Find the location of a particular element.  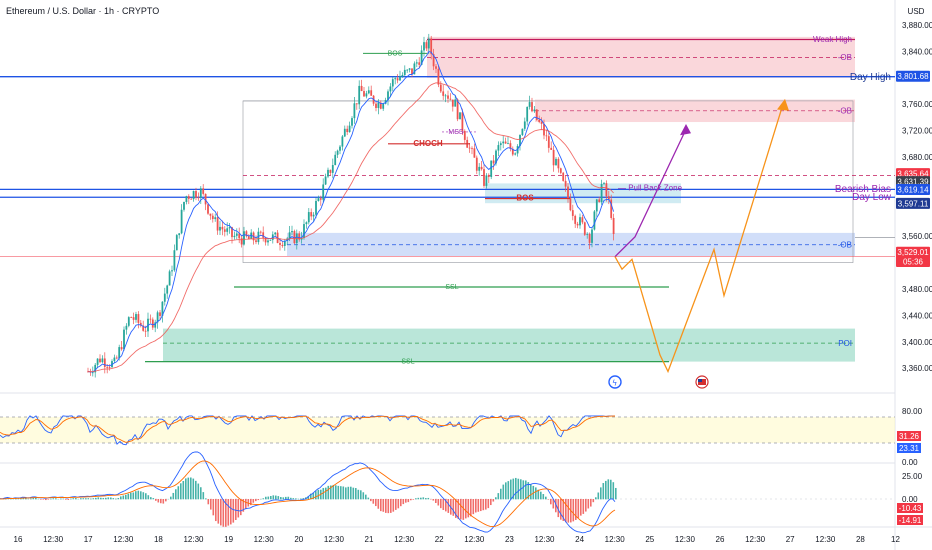

price-tag-label: 3,801.68 is located at coordinates (913, 76).